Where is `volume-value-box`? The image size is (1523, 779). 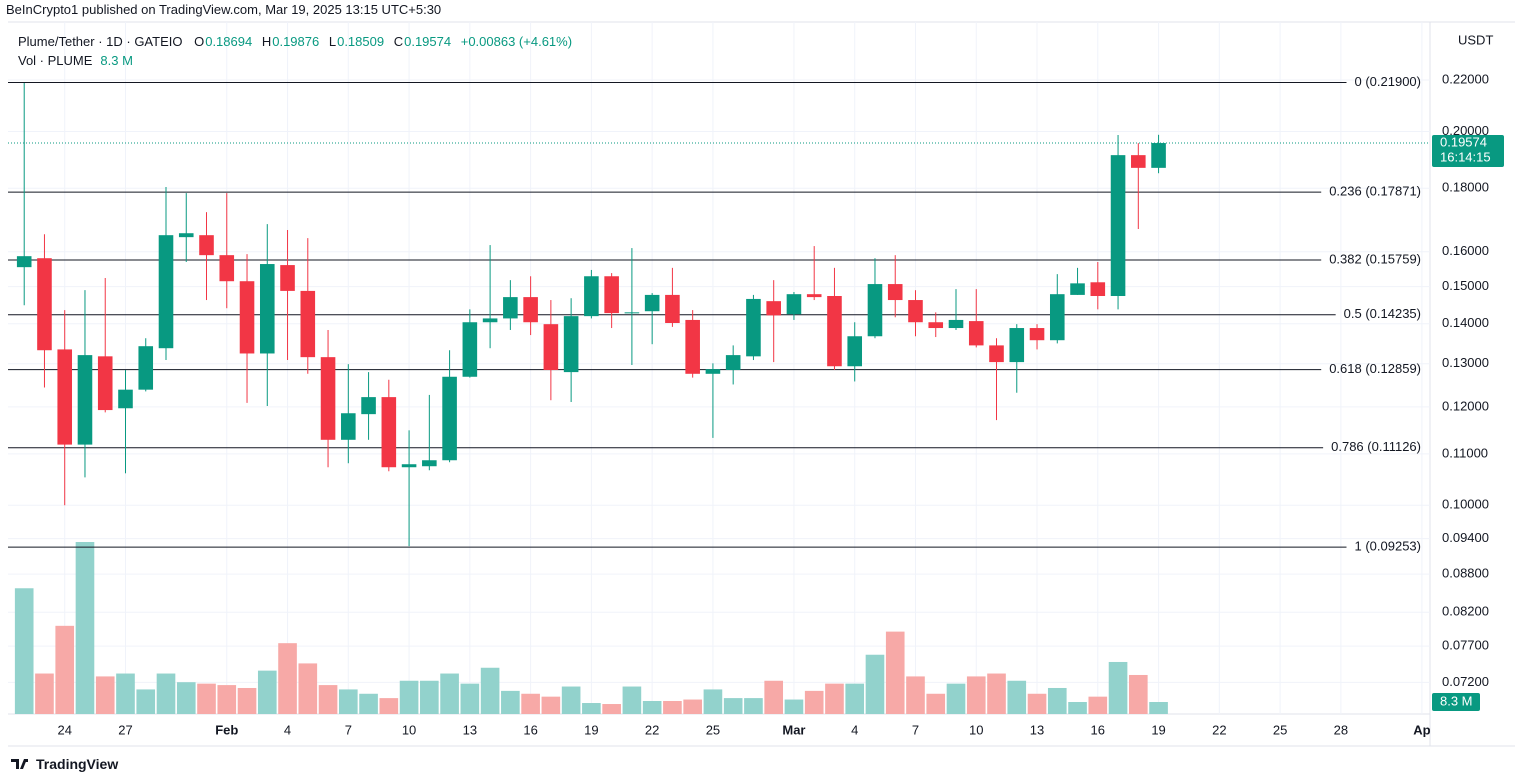 volume-value-box is located at coordinates (1456, 702).